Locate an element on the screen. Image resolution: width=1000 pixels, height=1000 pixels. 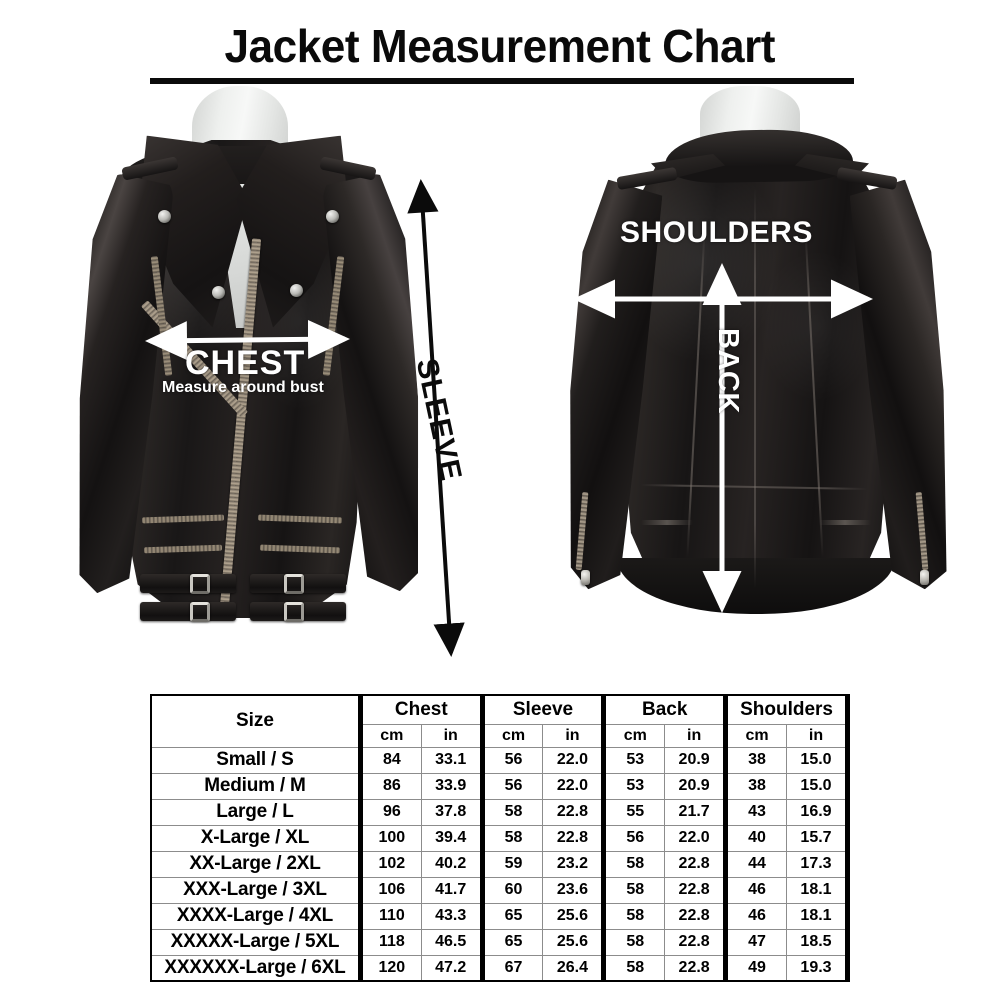
cell-chest-cm: 84 is located at coordinates (389, 760).